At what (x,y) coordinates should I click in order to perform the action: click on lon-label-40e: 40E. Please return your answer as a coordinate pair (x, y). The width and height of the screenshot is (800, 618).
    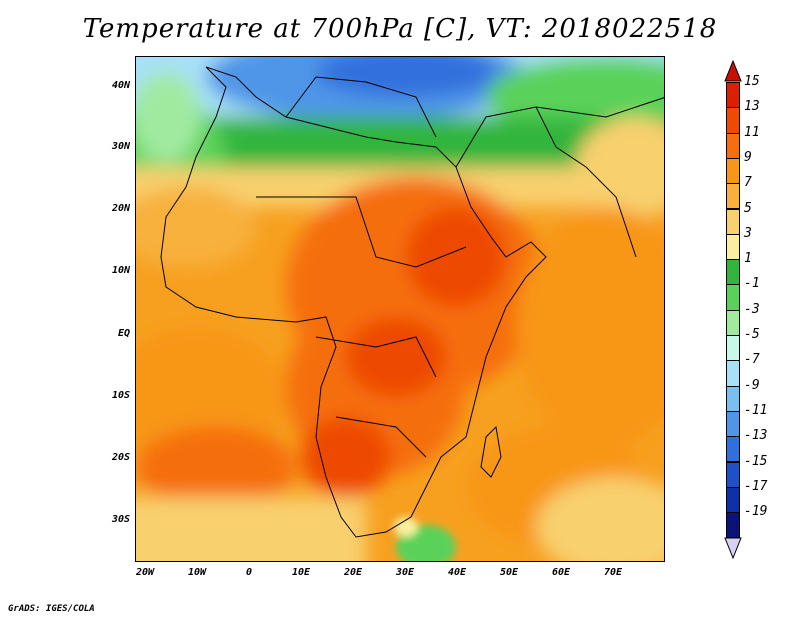
    Looking at the image, I should click on (457, 572).